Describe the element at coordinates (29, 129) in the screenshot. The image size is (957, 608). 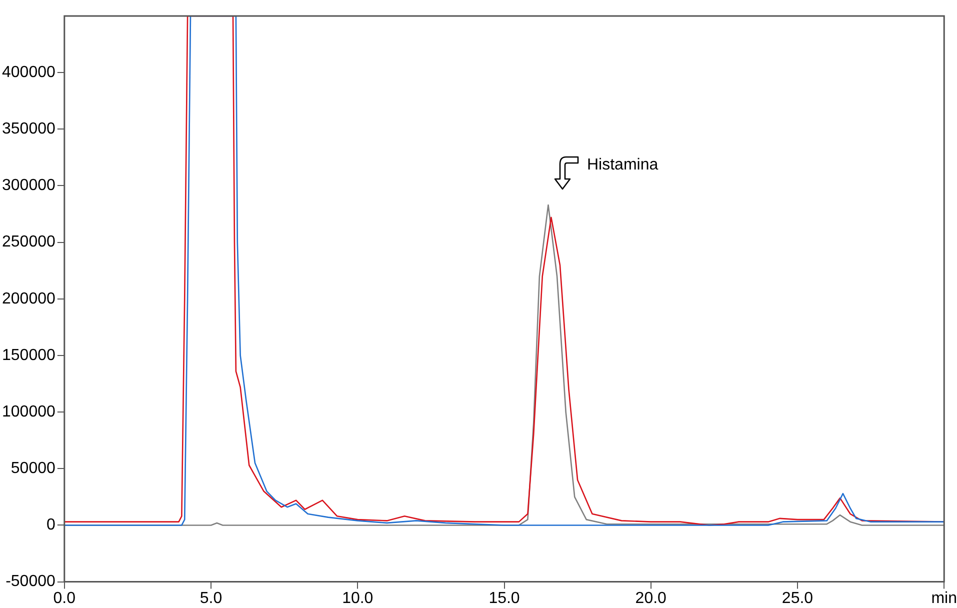
I see `y-tick-label: 350000` at that location.